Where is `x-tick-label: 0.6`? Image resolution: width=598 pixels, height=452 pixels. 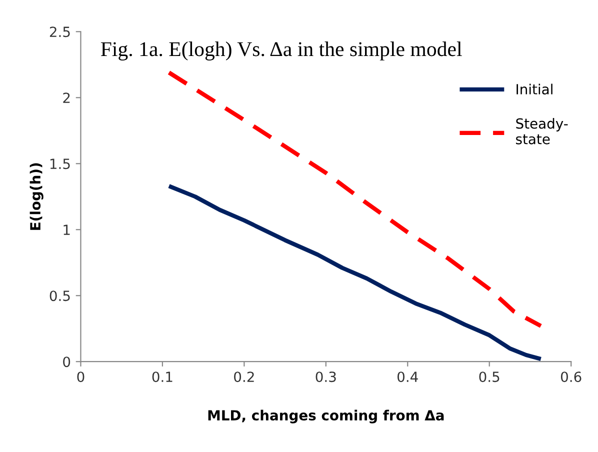 x-tick-label: 0.6 is located at coordinates (571, 377).